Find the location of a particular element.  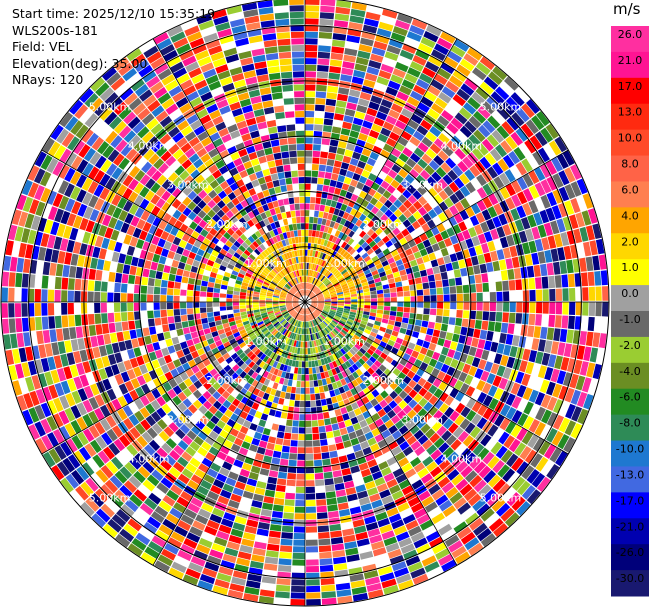

nrays-label: NRays: 120 is located at coordinates (48, 80).